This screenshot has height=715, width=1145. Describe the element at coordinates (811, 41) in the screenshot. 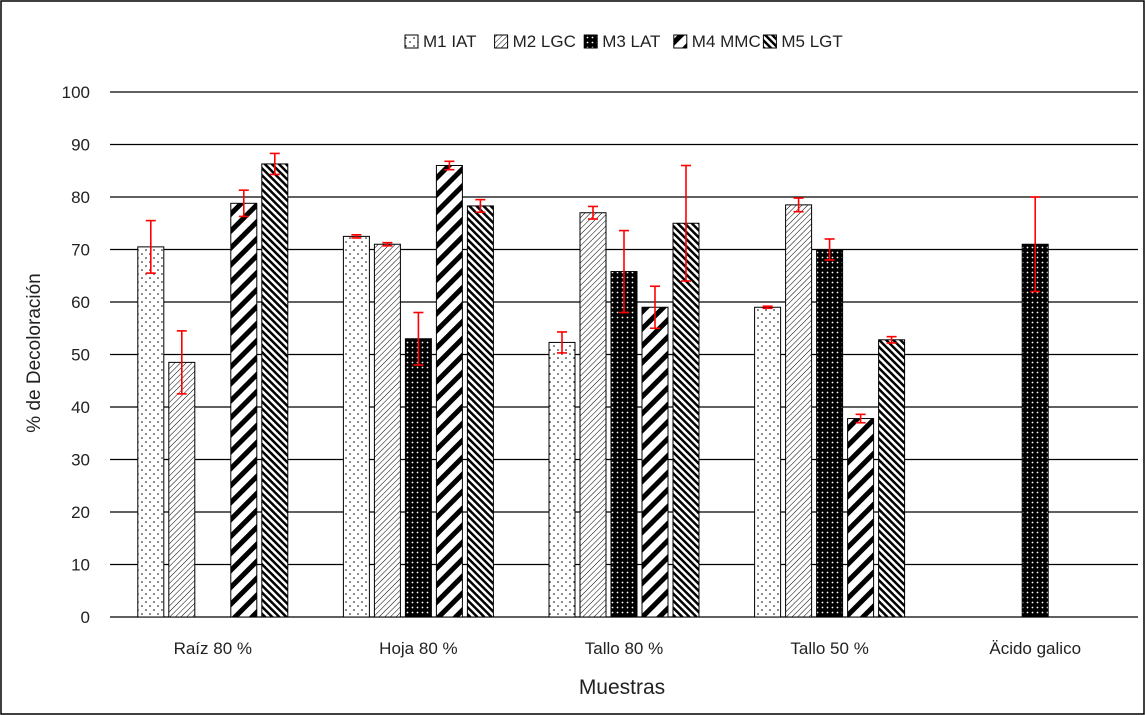

I see `legend-label-m5-lgt: M5 LGT` at that location.